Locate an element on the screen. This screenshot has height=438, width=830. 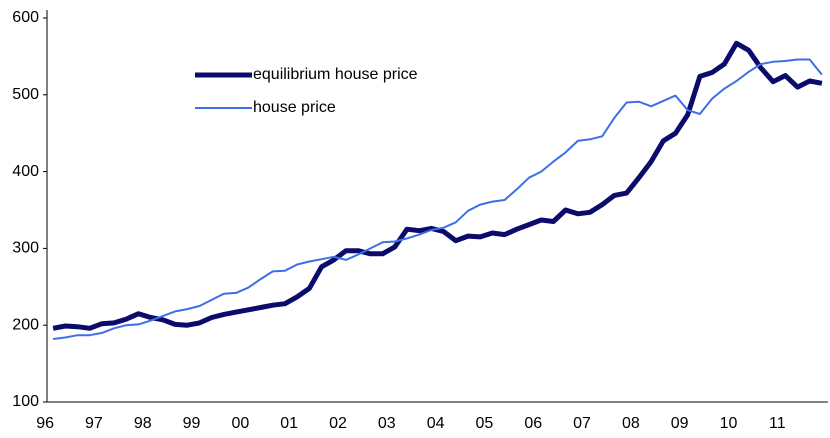
x-tick-label: 03 is located at coordinates (387, 423).